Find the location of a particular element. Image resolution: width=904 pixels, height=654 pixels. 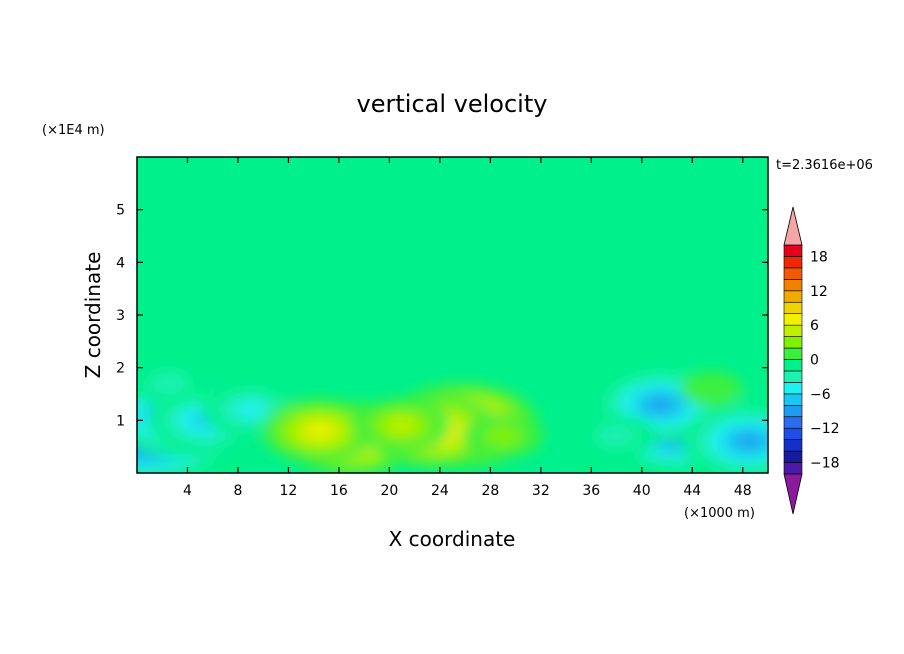

colorbar-tick-label: 0 is located at coordinates (814, 361).